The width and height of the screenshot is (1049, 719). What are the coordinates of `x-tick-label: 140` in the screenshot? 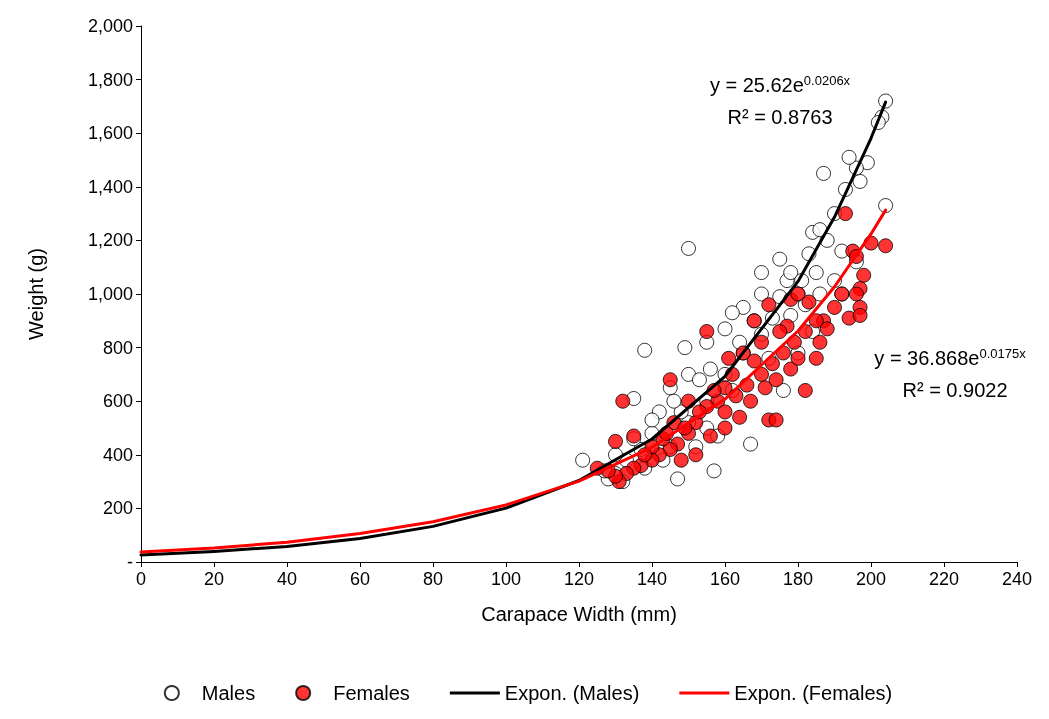 It's located at (652, 579).